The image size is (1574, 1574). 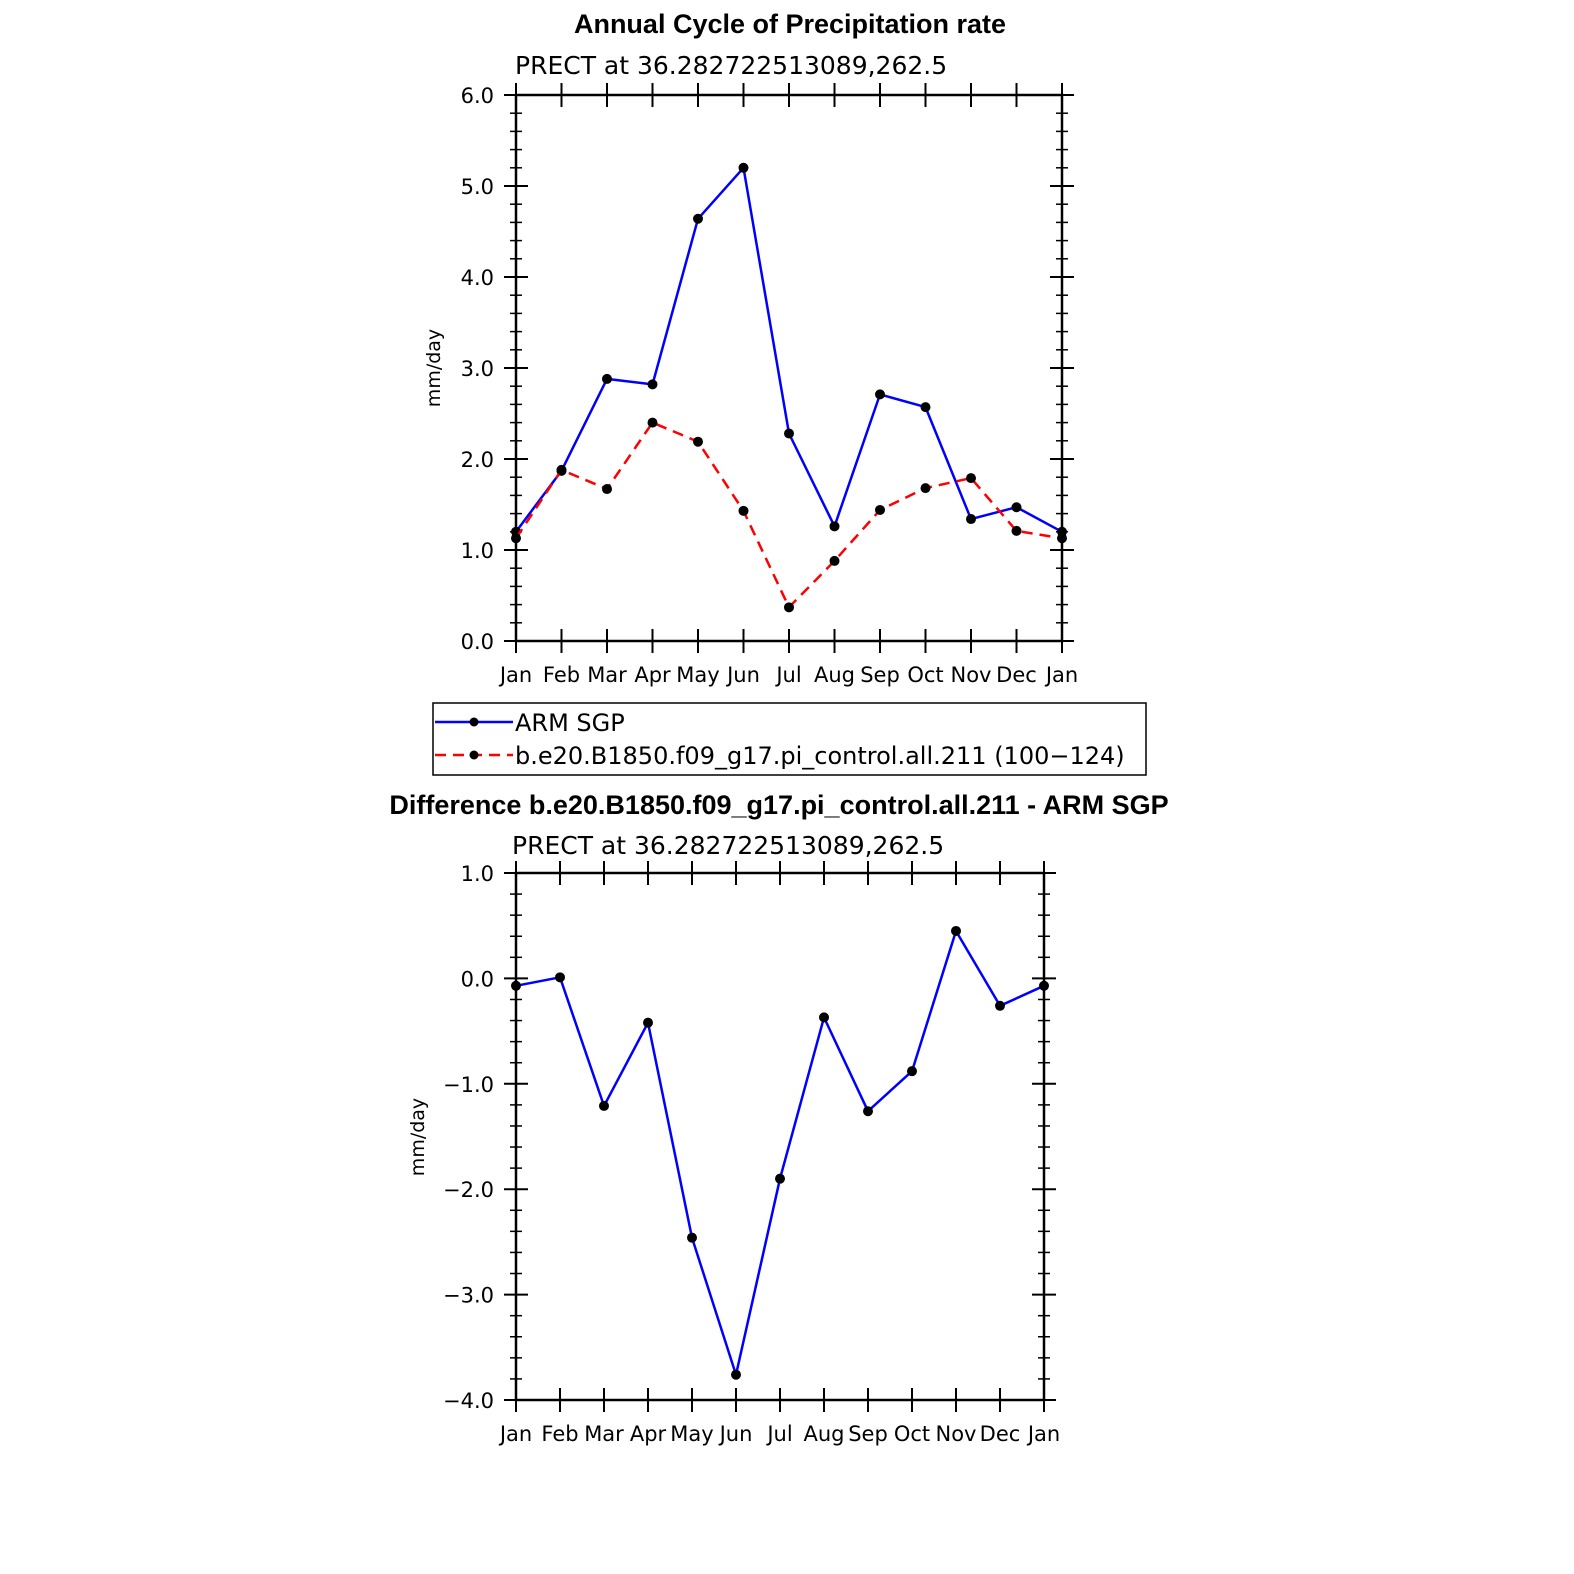 What do you see at coordinates (559, 1434) in the screenshot?
I see `chart2-xtick-label: Feb` at bounding box center [559, 1434].